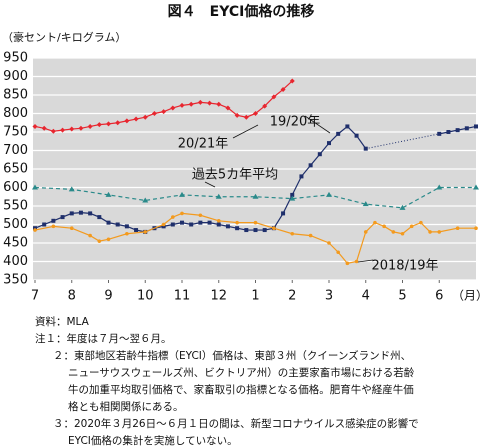 Image resolution: width=482 pixels, height=448 pixels. What do you see at coordinates (103, 338) in the screenshot?
I see `note: 注１：年度は７月～翌６月。` at bounding box center [103, 338].